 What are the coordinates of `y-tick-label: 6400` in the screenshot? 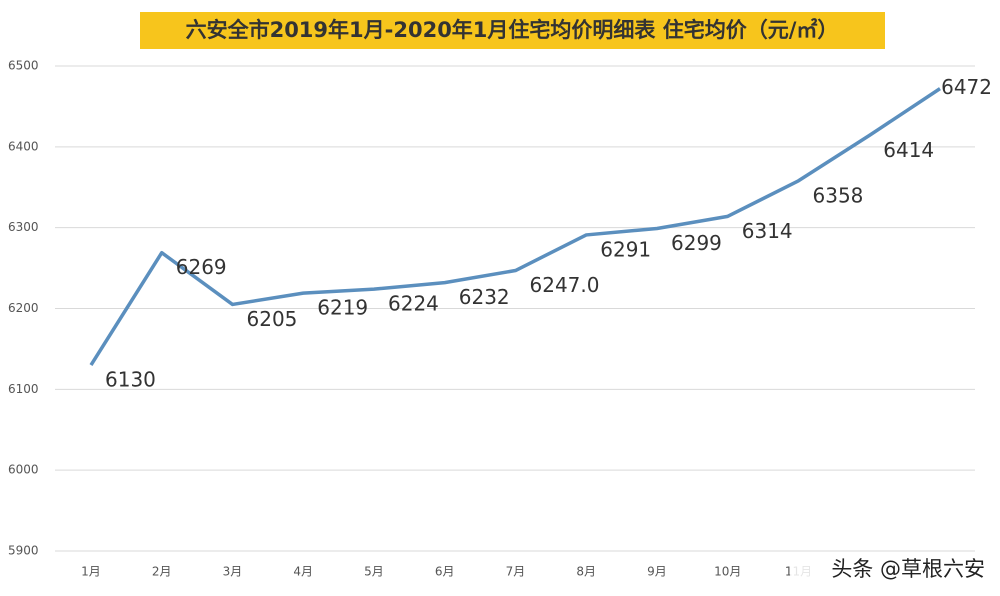 It's located at (23, 146).